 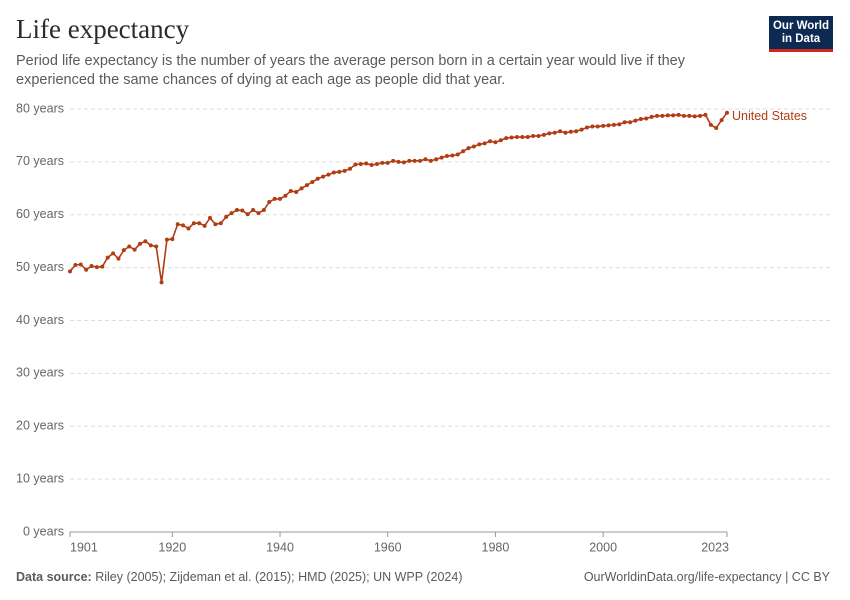 What do you see at coordinates (801, 39) in the screenshot?
I see `logo-line: in Data` at bounding box center [801, 39].